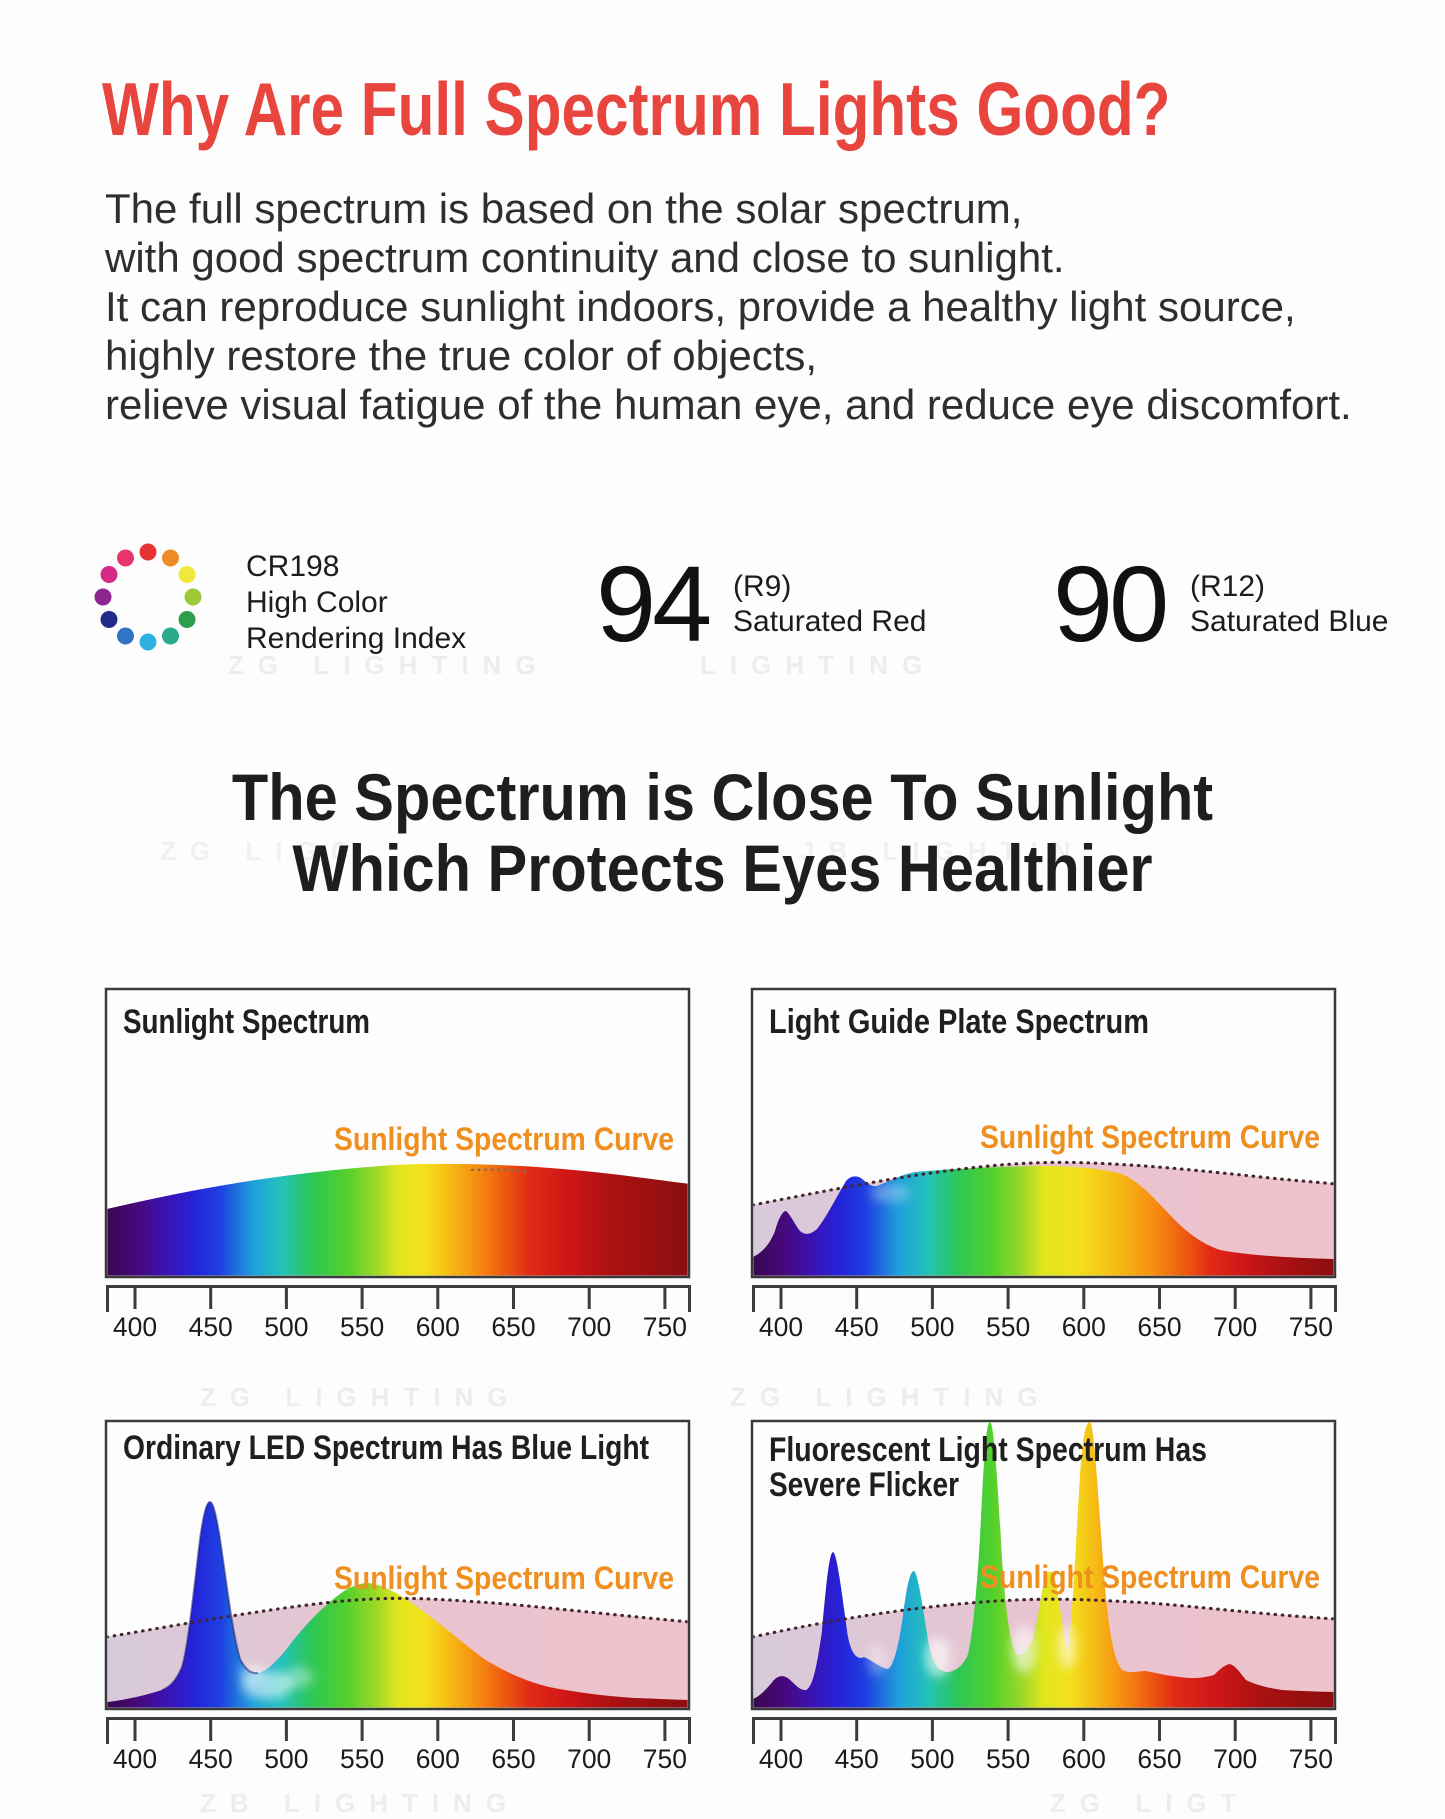 This screenshot has width=1445, height=1819. I want to click on svg-text: Fluorescent Light Spectrum Has, so click(988, 1450).